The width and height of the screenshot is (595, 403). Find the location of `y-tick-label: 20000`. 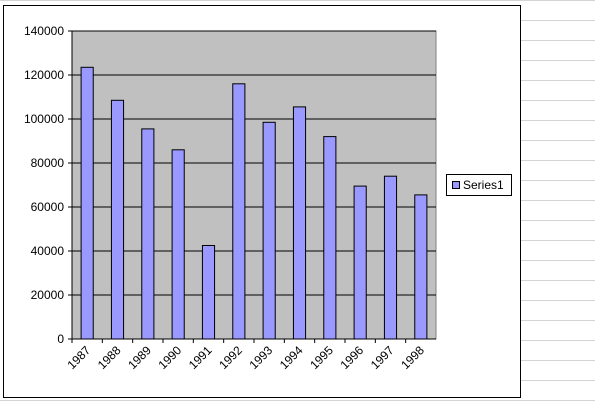

y-tick-label: 20000 is located at coordinates (48, 295).